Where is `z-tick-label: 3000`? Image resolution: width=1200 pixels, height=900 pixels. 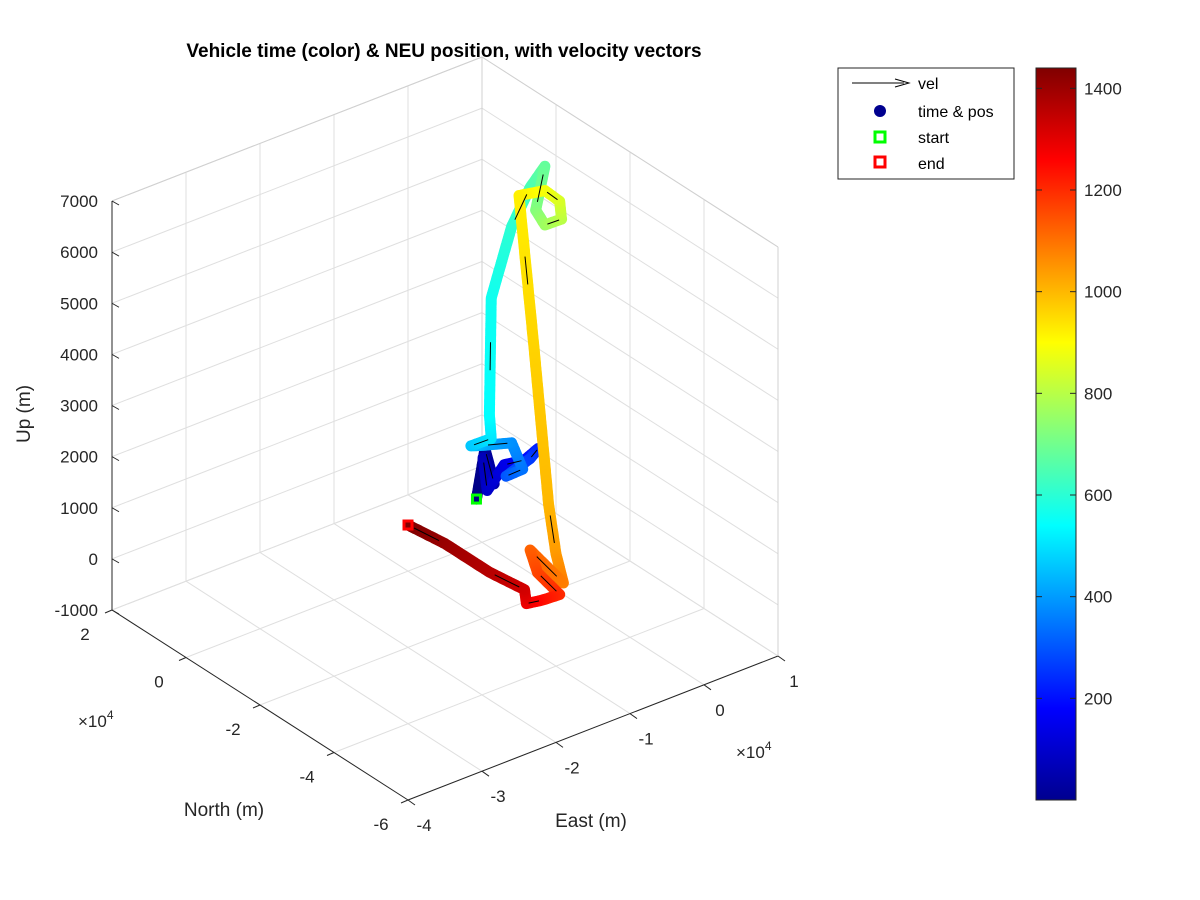 z-tick-label: 3000 is located at coordinates (79, 406).